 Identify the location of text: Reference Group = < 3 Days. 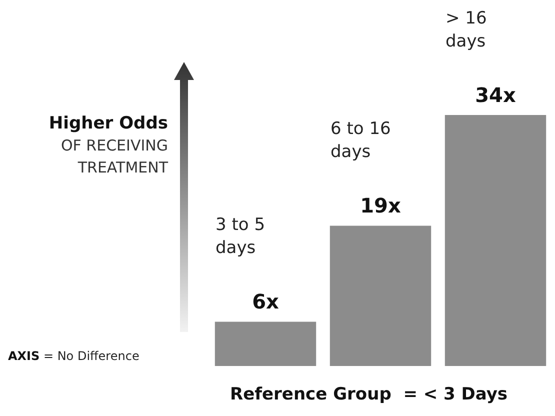
(369, 394).